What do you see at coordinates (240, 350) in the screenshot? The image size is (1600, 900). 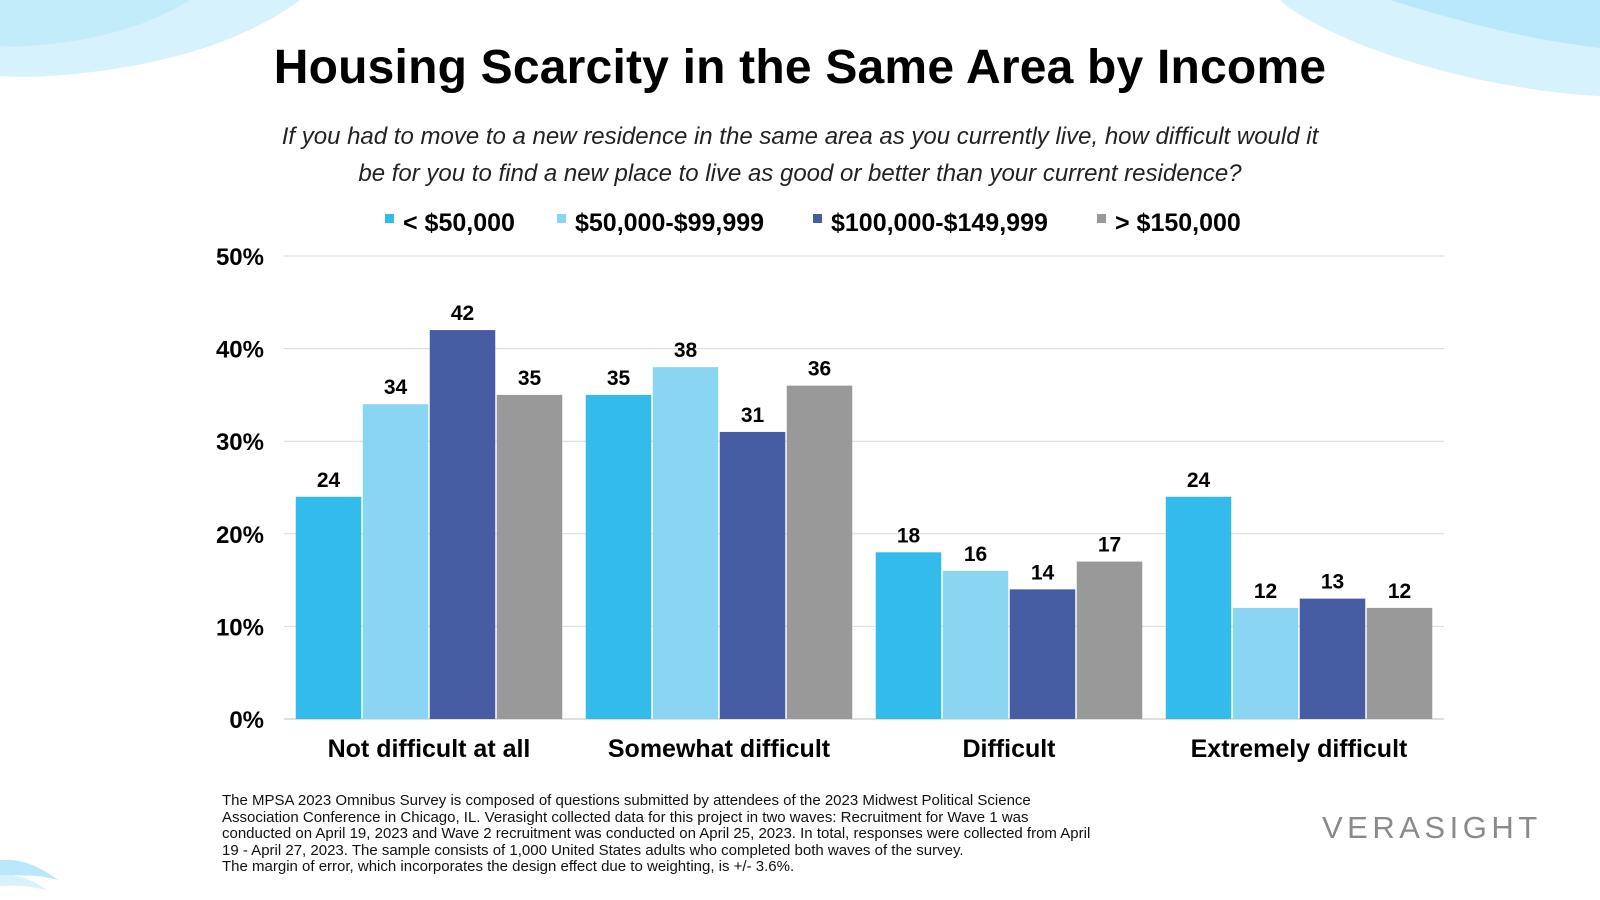 I see `y-tick-label: 40%` at bounding box center [240, 350].